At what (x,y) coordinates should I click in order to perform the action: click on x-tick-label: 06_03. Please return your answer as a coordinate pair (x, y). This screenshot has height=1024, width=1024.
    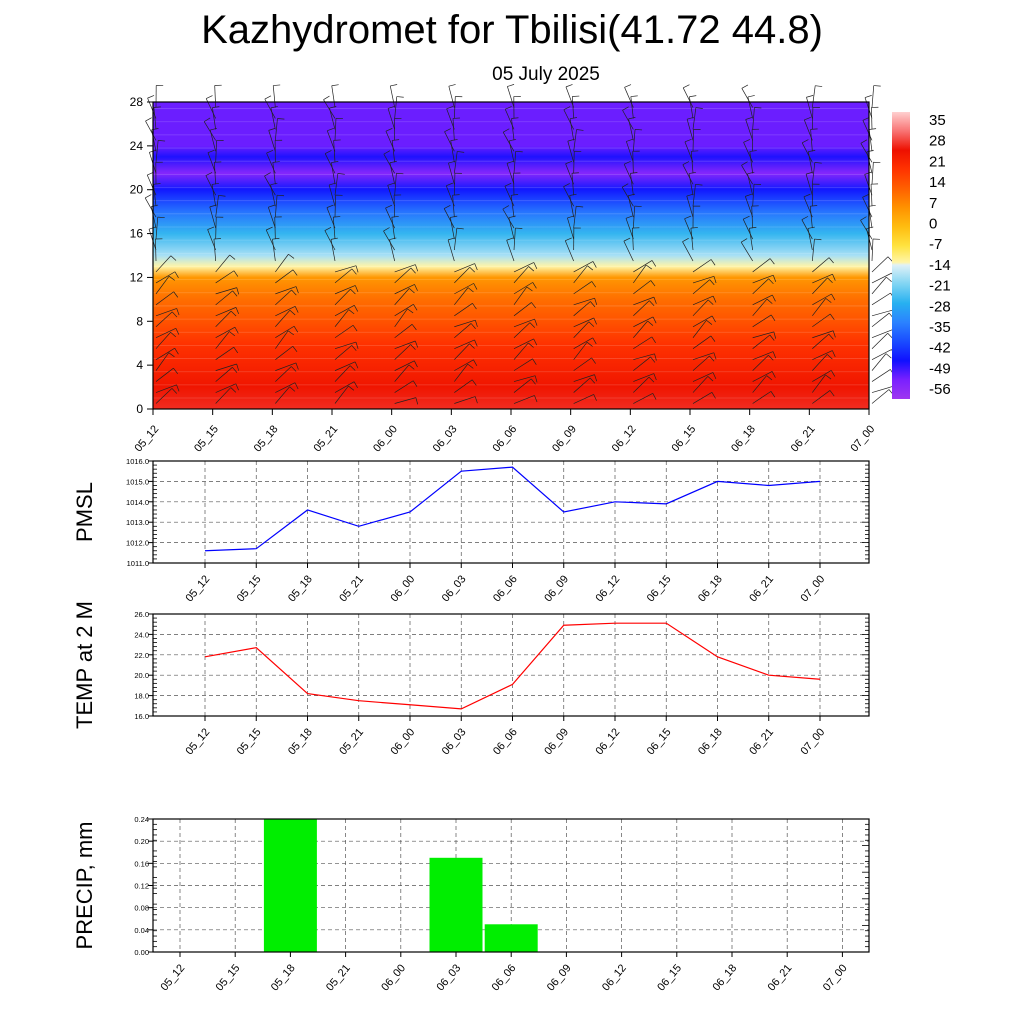
    Looking at the image, I should click on (454, 588).